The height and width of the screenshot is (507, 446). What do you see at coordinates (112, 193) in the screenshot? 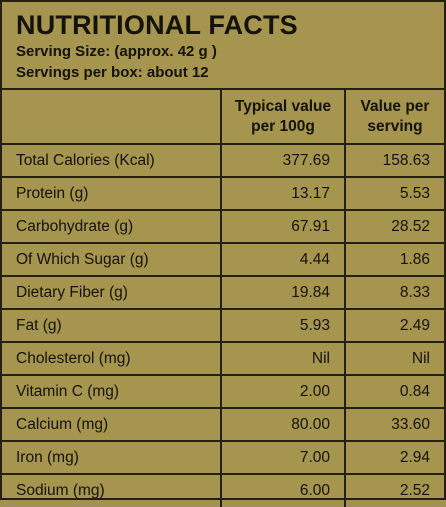
I see `nutrient-name: Protein (g)` at bounding box center [112, 193].